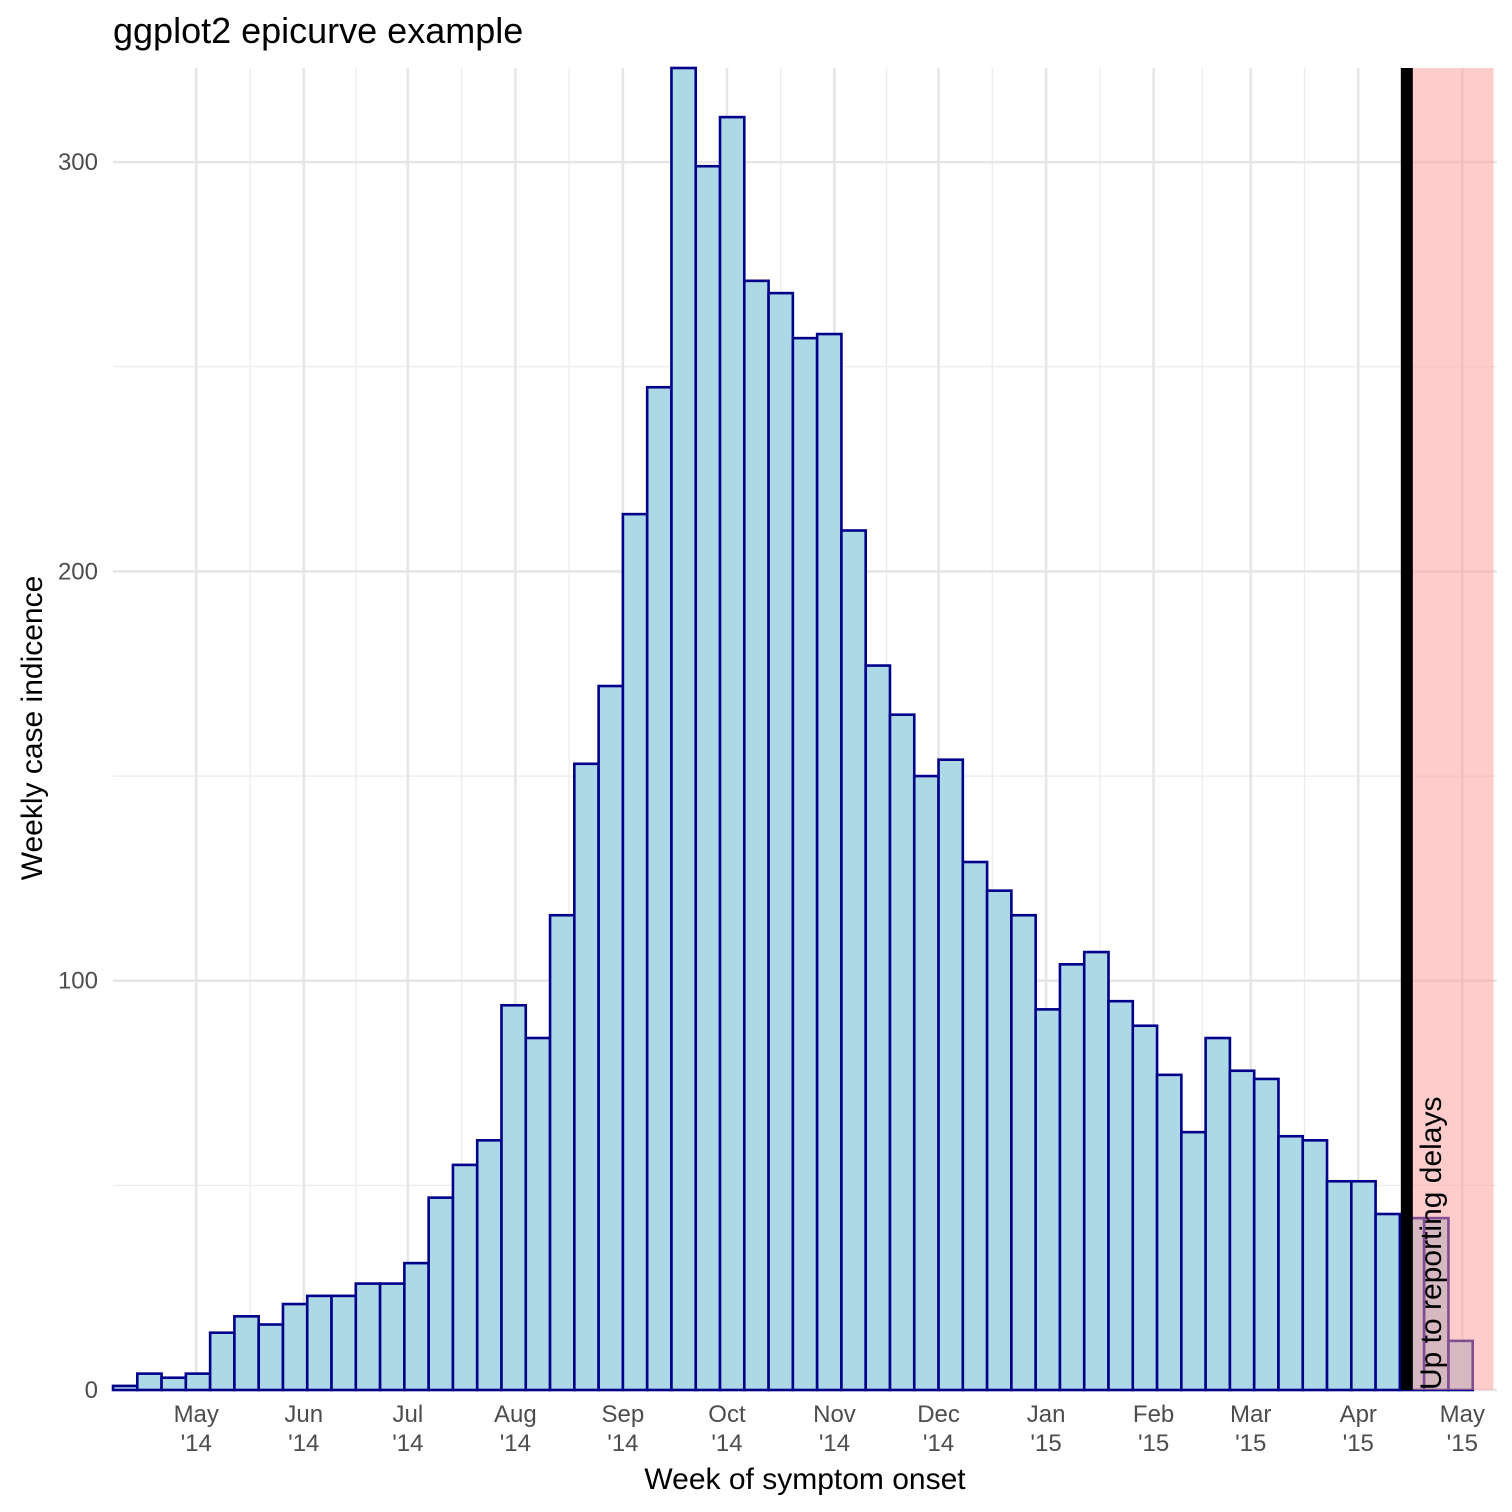 The height and width of the screenshot is (1512, 1512). What do you see at coordinates (938, 1429) in the screenshot?
I see `x-tick-label: Dec '14` at bounding box center [938, 1429].